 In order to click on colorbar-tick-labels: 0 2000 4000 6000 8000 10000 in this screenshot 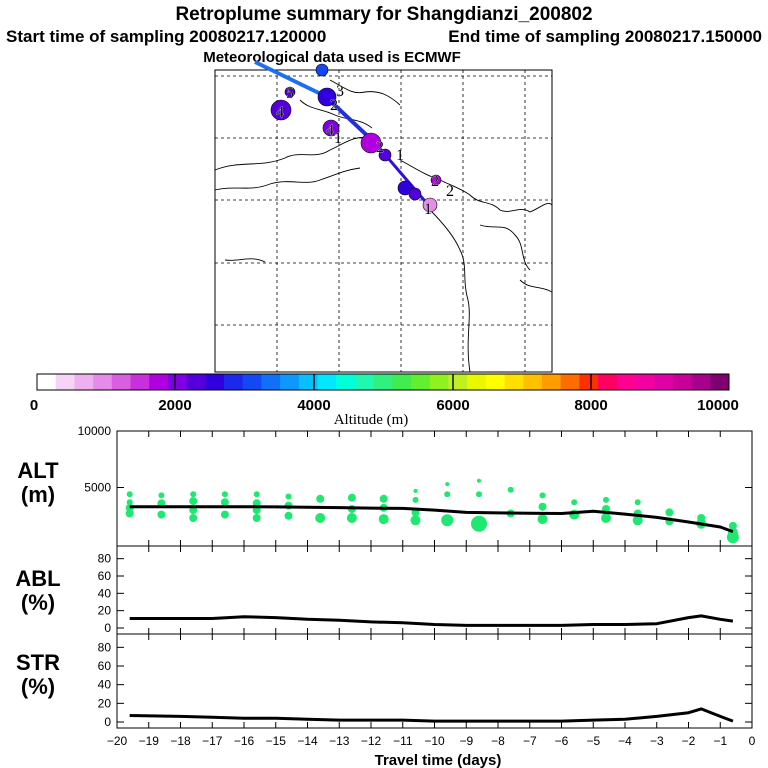, I will do `click(384, 405)`.